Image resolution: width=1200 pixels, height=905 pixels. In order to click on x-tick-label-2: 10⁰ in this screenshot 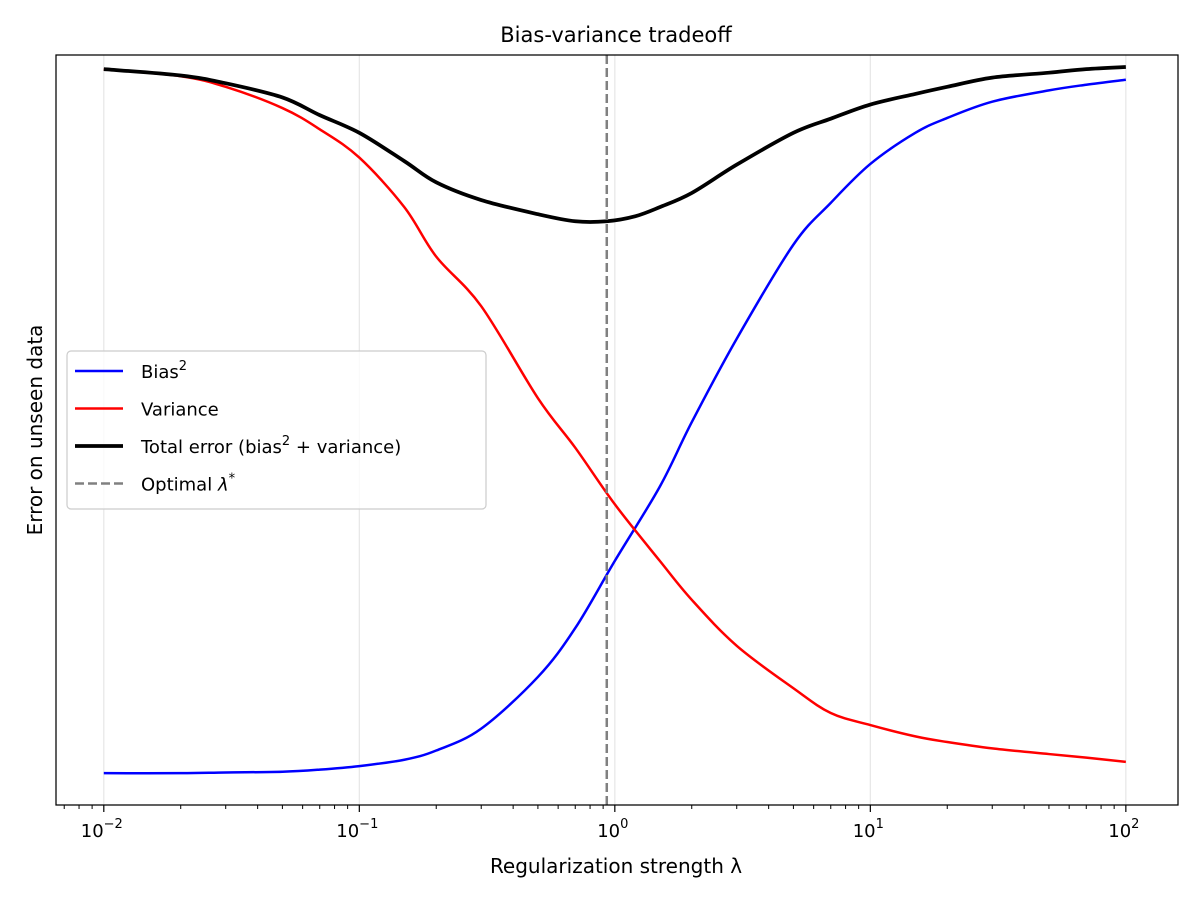, I will do `click(612, 829)`.